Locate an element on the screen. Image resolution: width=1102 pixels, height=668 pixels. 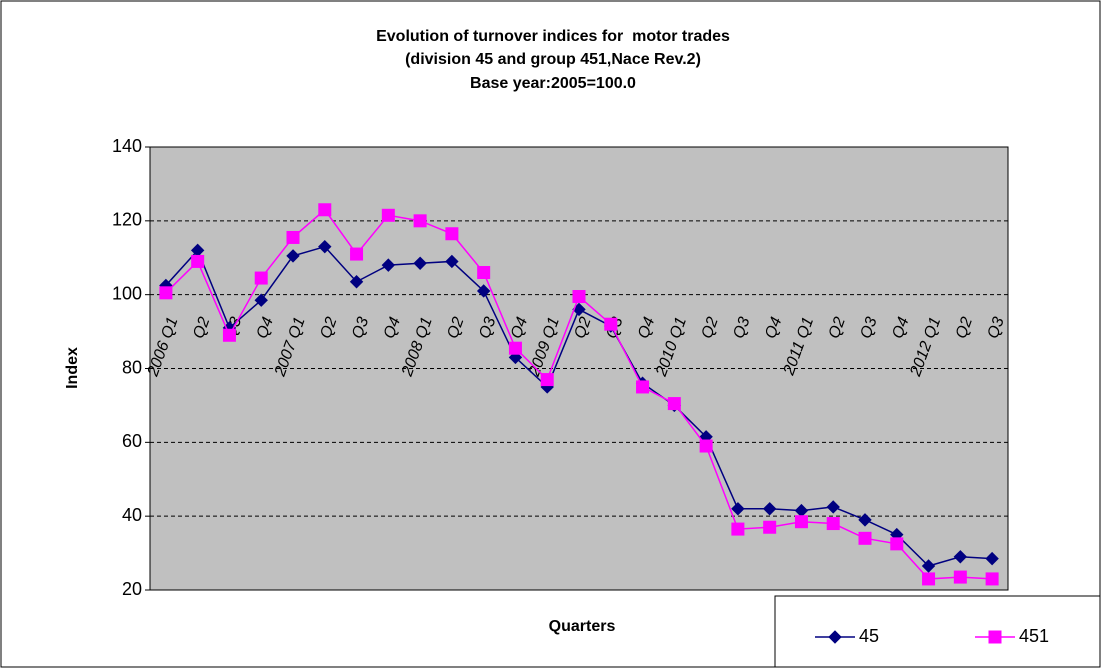
y-tick-label: 120 is located at coordinates (127, 220).